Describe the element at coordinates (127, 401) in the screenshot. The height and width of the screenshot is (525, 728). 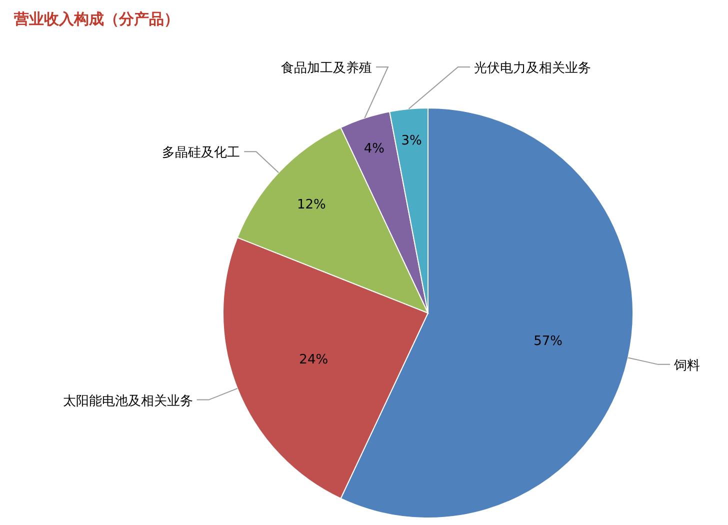
I see `slice-label: 太阳能电池及相关业务` at that location.